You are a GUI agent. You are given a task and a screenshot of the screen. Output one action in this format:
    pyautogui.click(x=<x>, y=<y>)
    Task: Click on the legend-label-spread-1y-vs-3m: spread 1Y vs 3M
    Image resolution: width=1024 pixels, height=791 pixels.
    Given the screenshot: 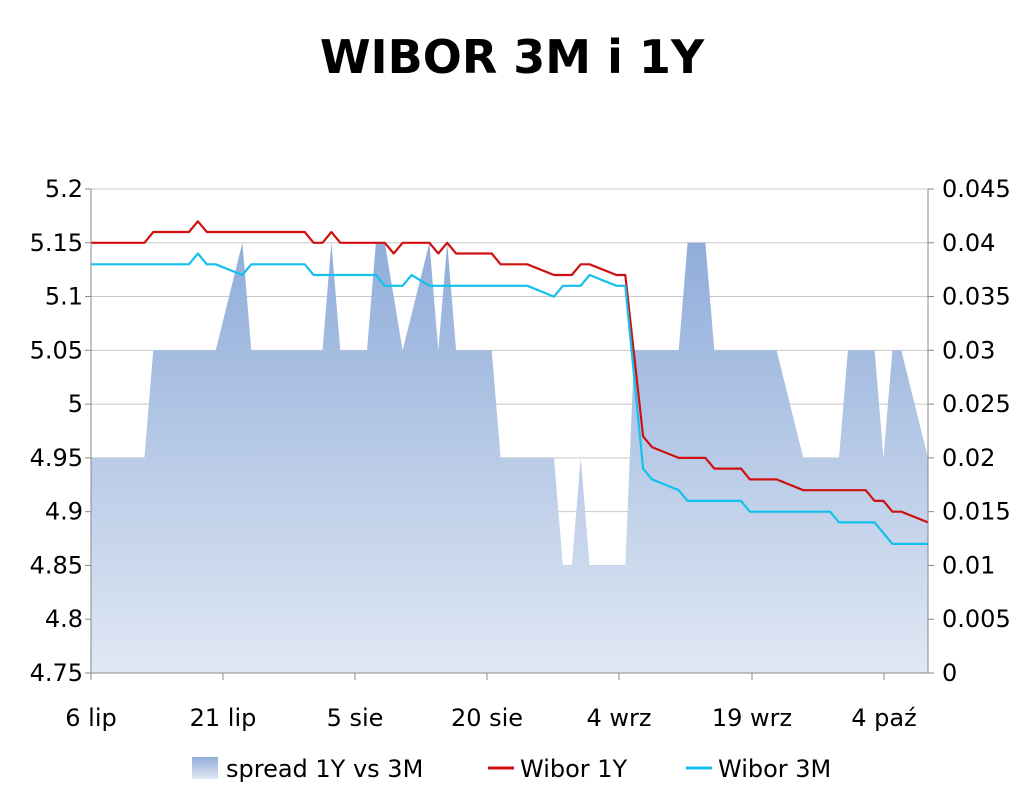 What is the action you would take?
    pyautogui.click(x=324, y=769)
    